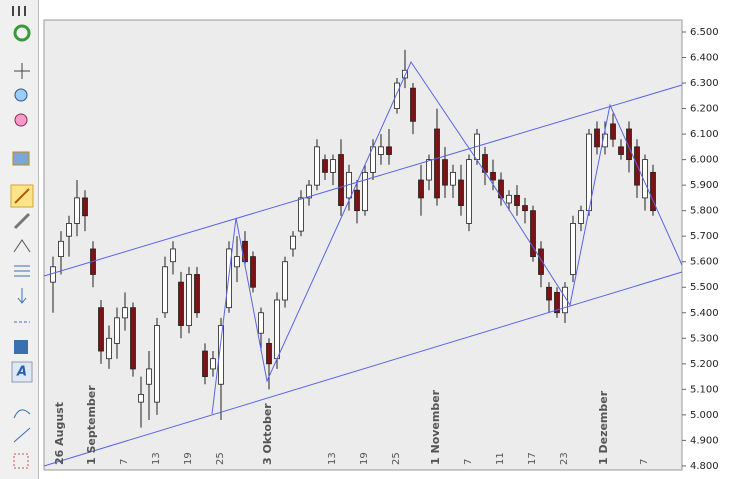 This screenshot has width=734, height=479. I want to click on rectangle-button, so click(21, 347).